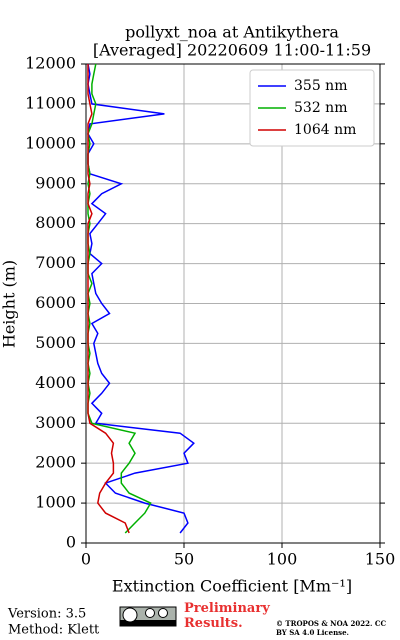  What do you see at coordinates (50, 142) in the screenshot?
I see `y-tick-label: 10000` at bounding box center [50, 142].